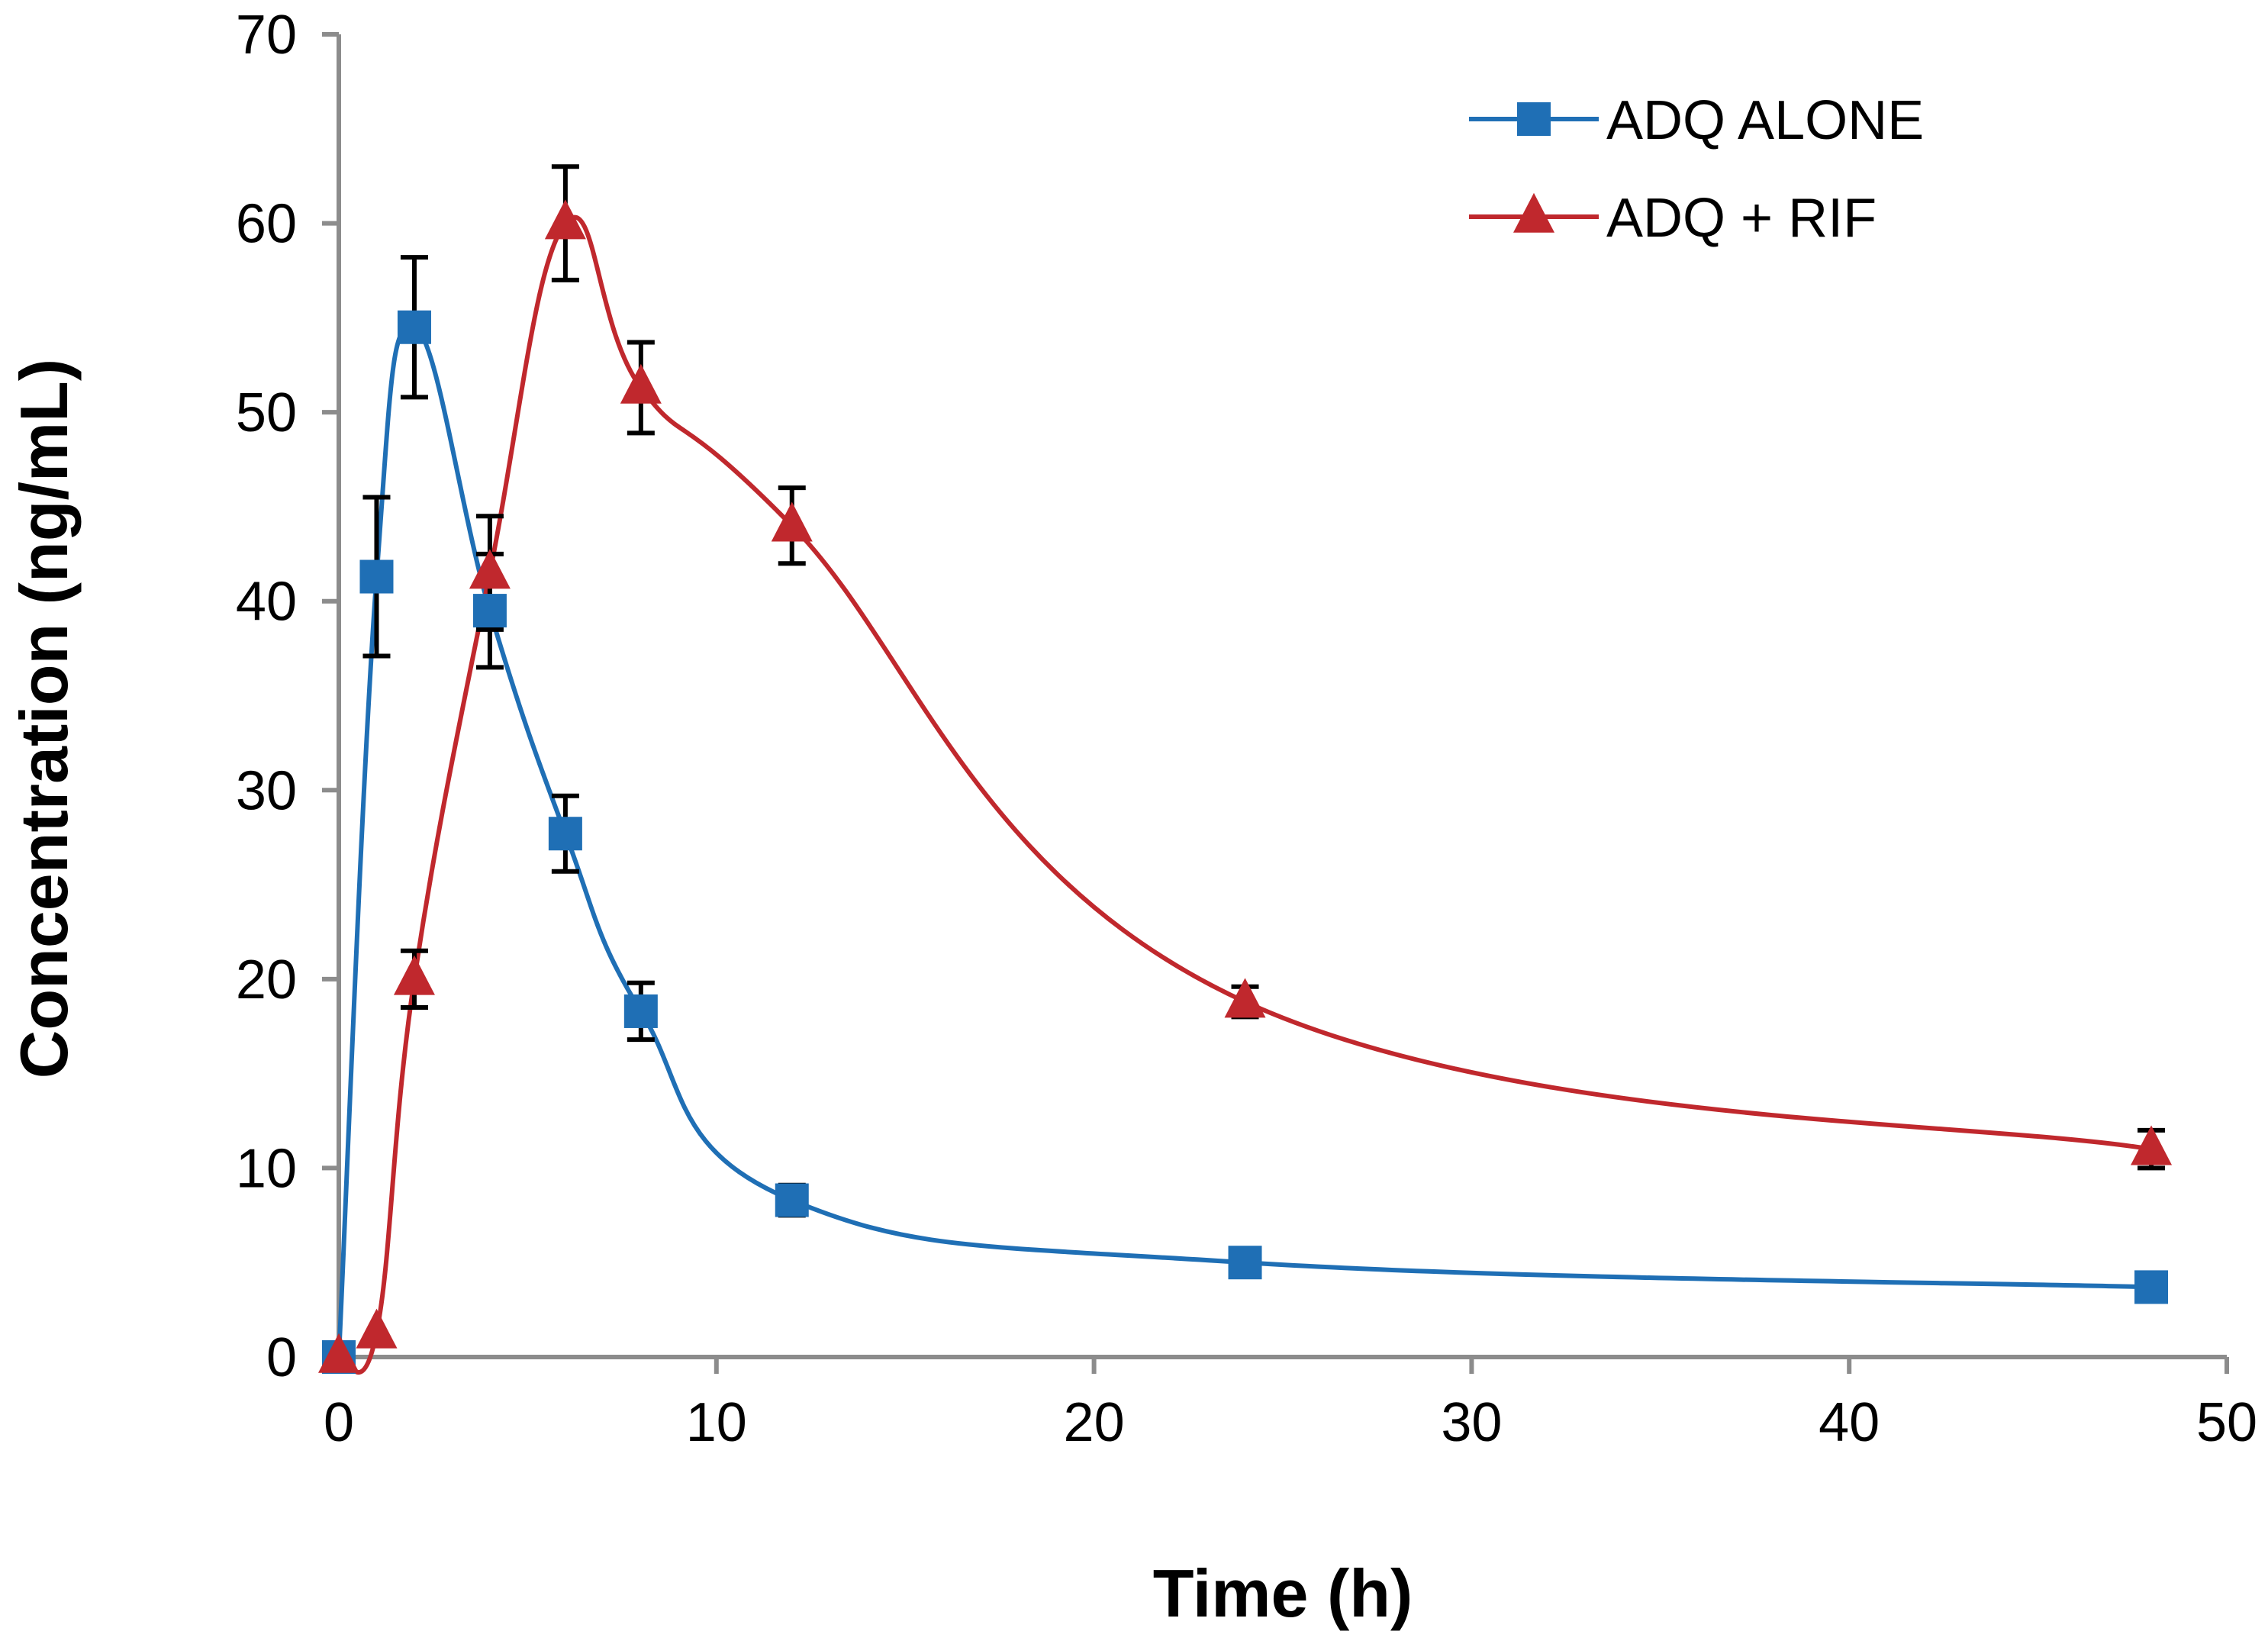 This screenshot has width=2268, height=1644. Describe the element at coordinates (266, 224) in the screenshot. I see `y-tick-label: 60` at that location.